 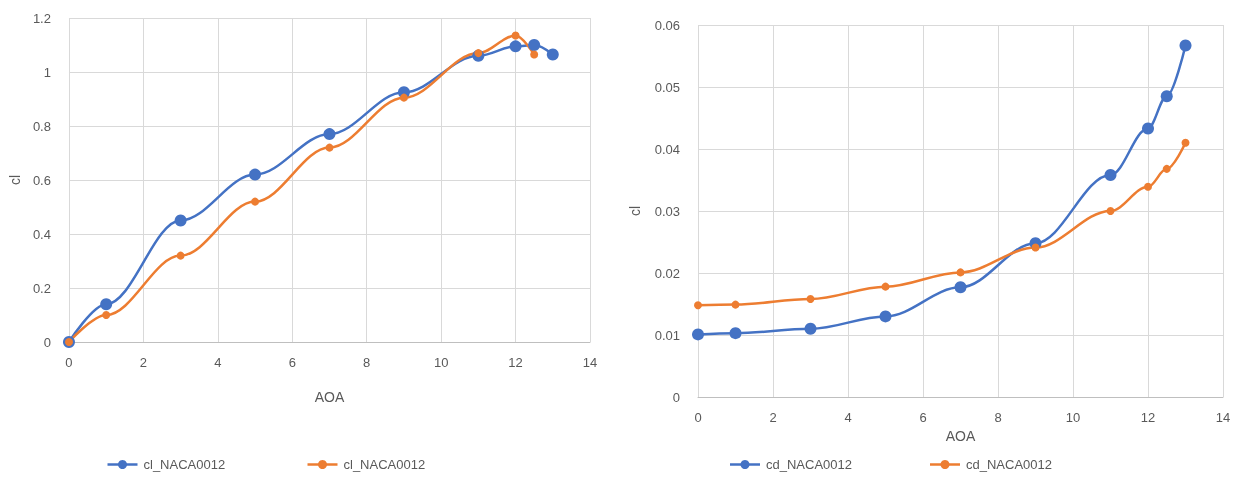 What do you see at coordinates (41, 234) in the screenshot?
I see `y-tick-label: 0.4` at bounding box center [41, 234].